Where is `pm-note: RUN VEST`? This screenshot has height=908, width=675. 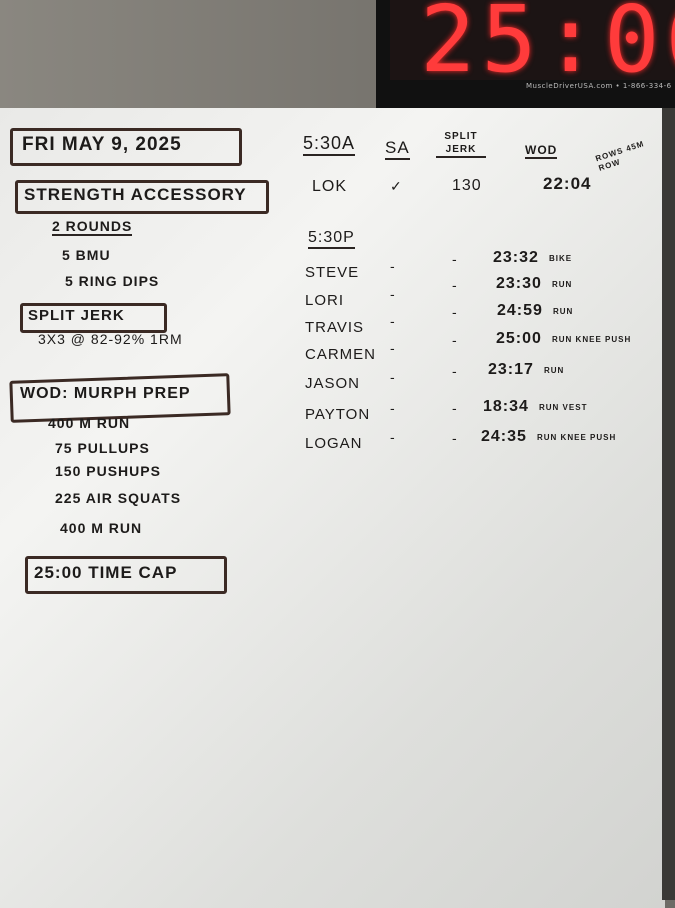
pm-note: RUN VEST is located at coordinates (563, 407).